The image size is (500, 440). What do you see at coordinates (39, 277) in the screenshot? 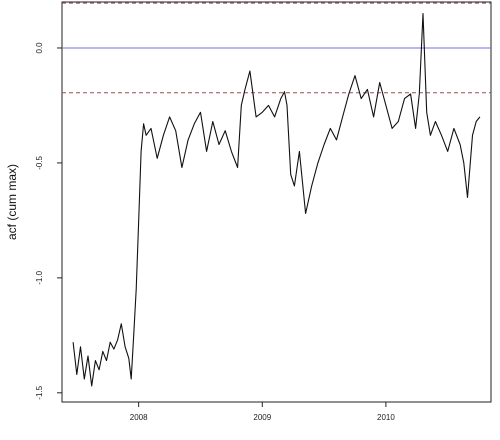
I see `y-tick-label: -1.0` at bounding box center [39, 277].